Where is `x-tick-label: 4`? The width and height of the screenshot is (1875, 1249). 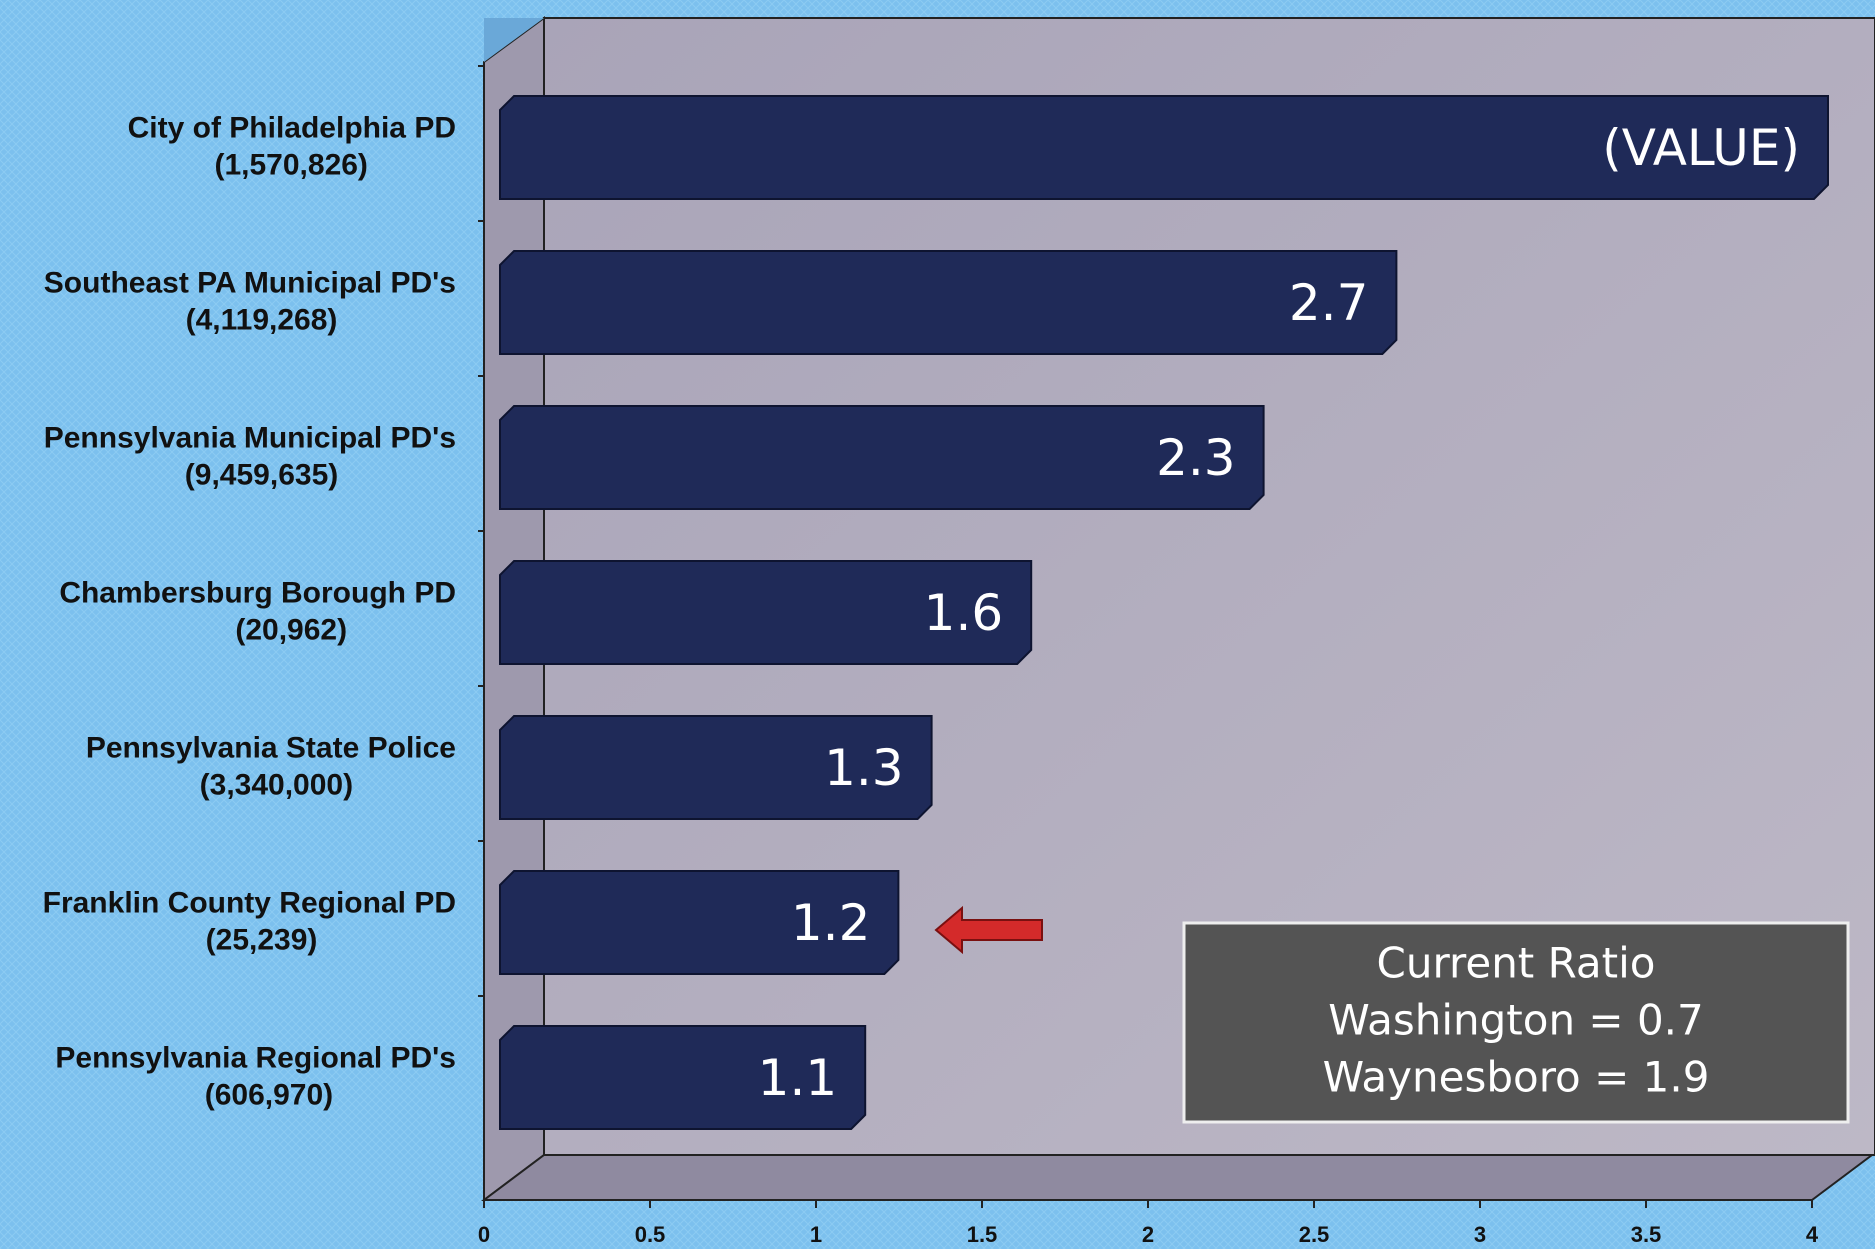
x-tick-label: 4 is located at coordinates (1812, 1234).